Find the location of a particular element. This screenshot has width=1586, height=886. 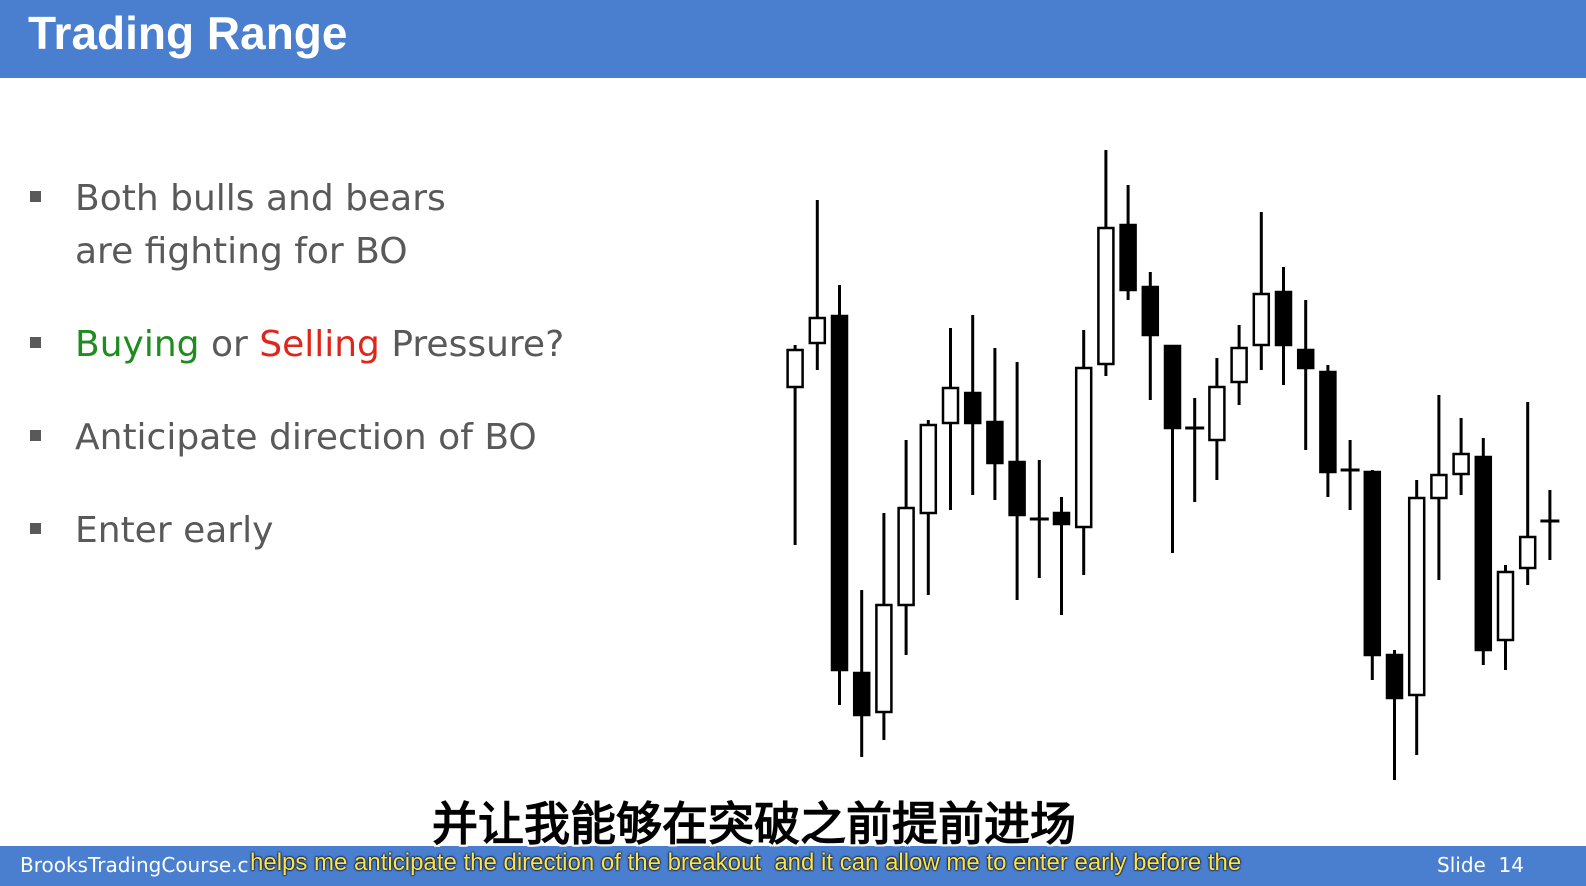

footer-site: BrooksTradingCourse.c is located at coordinates (134, 865).